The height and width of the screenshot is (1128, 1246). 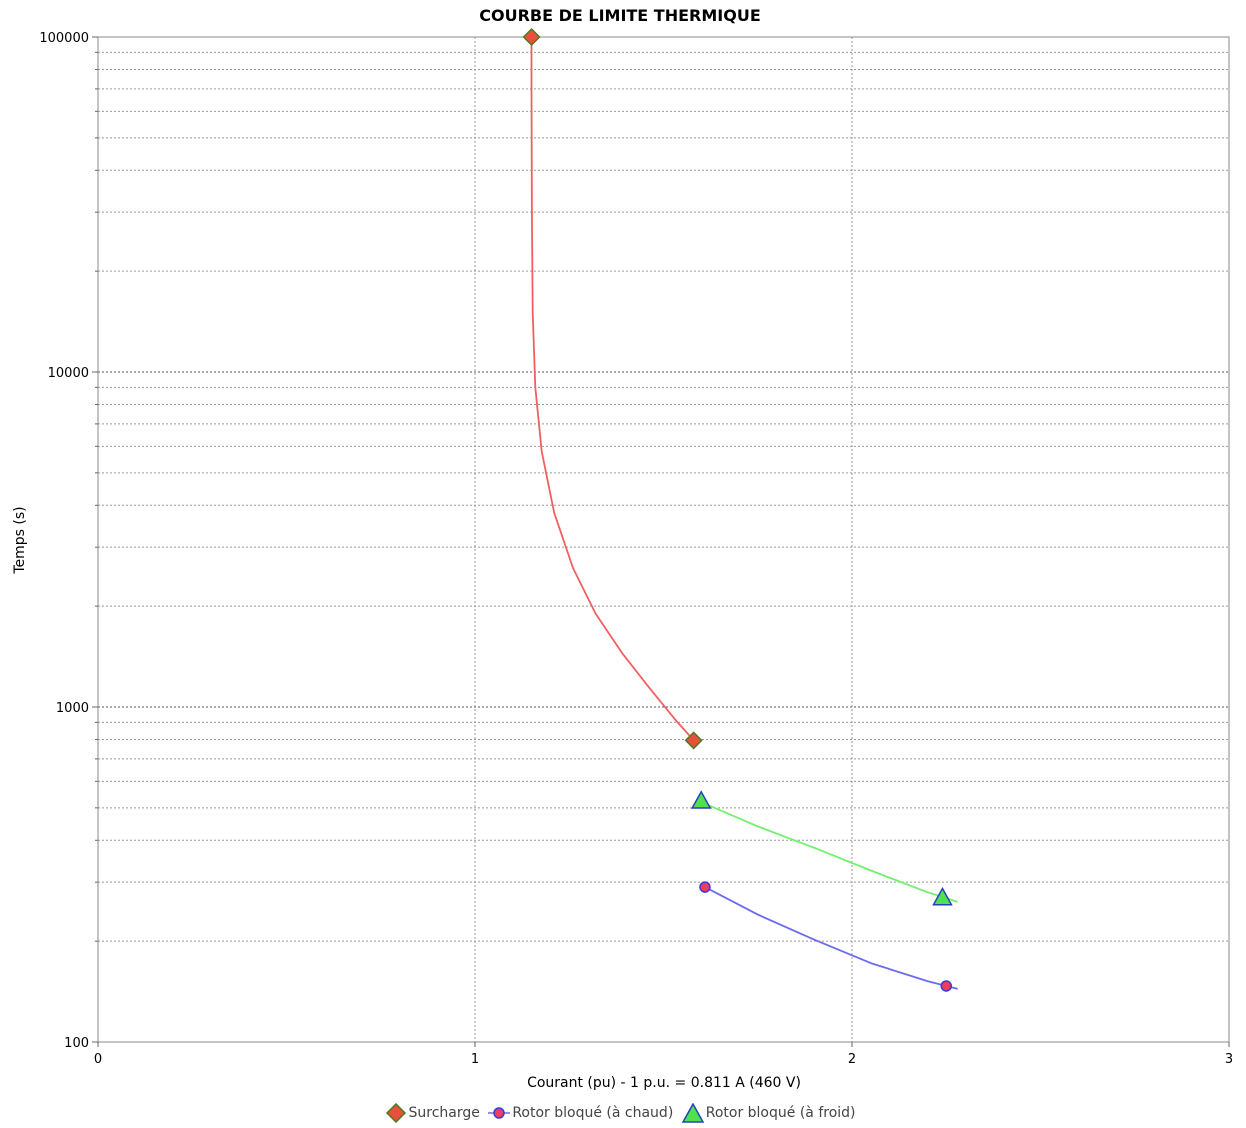 What do you see at coordinates (444, 1113) in the screenshot?
I see `legend-label: Surcharge` at bounding box center [444, 1113].